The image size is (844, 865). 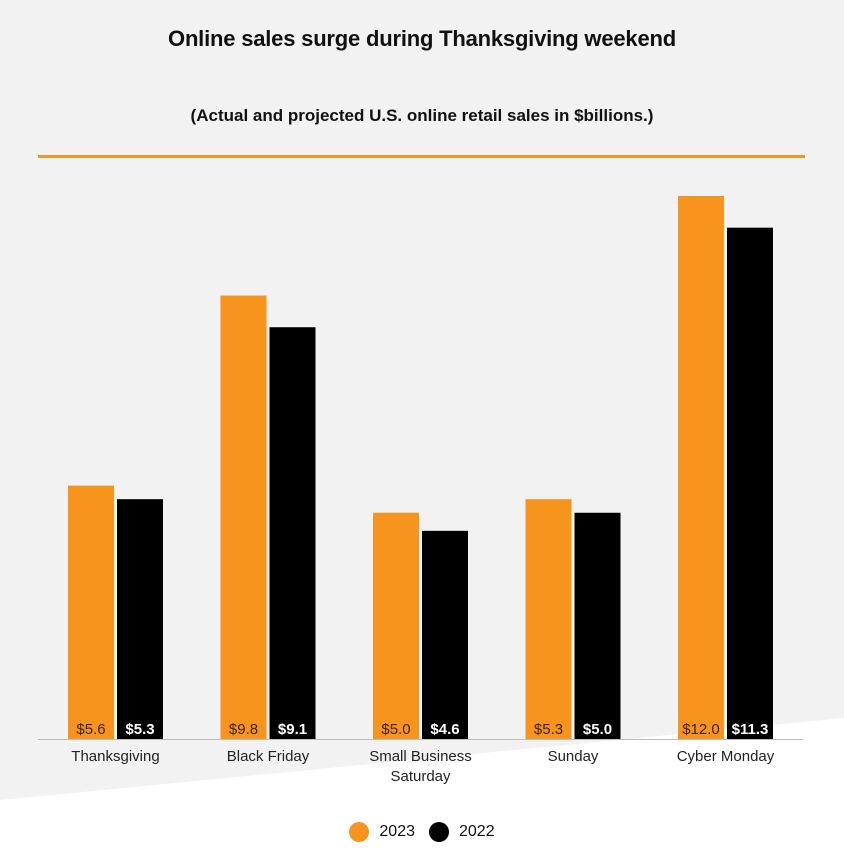 I want to click on title-divider, so click(x=421, y=156).